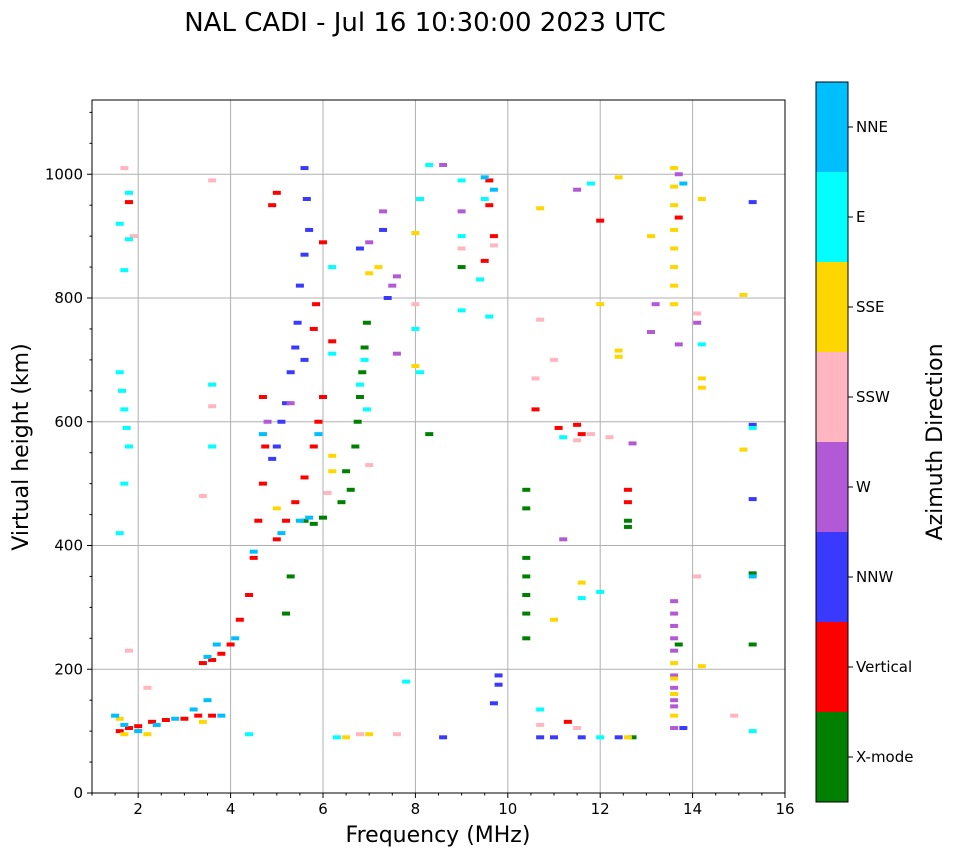  What do you see at coordinates (68, 669) in the screenshot?
I see `y-tick-label: 200` at bounding box center [68, 669].